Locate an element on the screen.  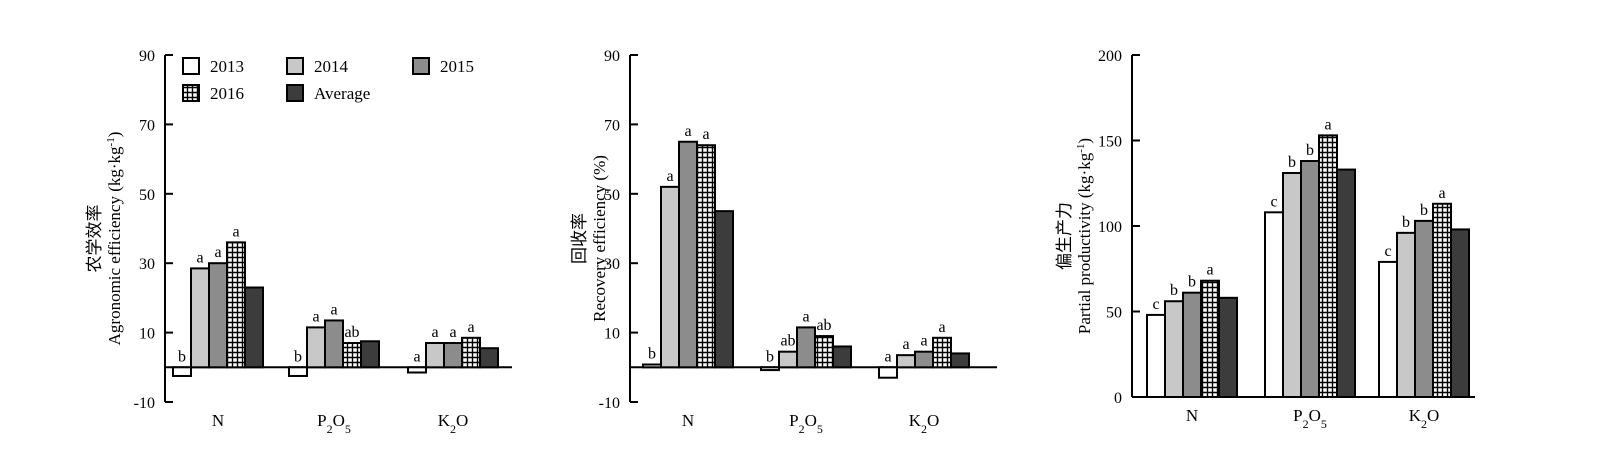
y-tick-label: 0 is located at coordinates (1118, 398).